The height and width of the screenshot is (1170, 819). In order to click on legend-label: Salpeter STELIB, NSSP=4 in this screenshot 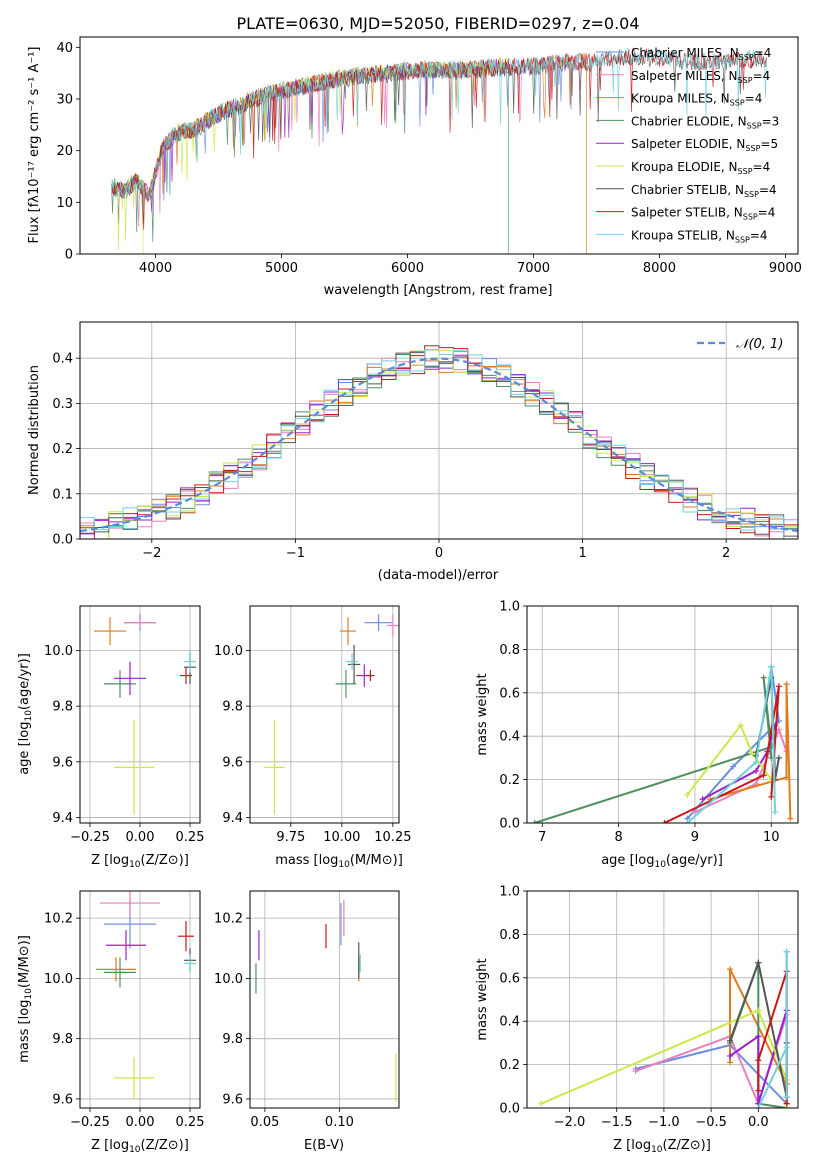, I will do `click(703, 214)`.